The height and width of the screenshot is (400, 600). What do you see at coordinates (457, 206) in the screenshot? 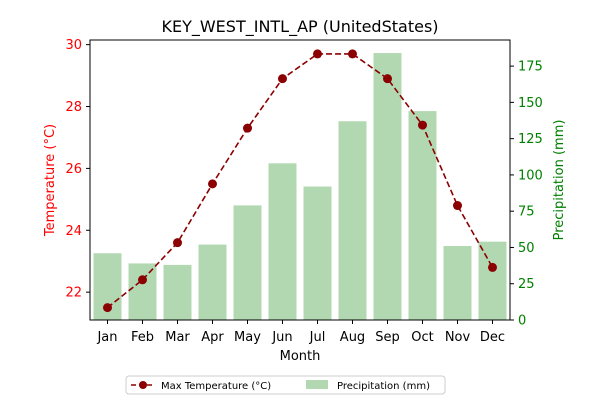
I see `temperature-point-nov` at bounding box center [457, 206].